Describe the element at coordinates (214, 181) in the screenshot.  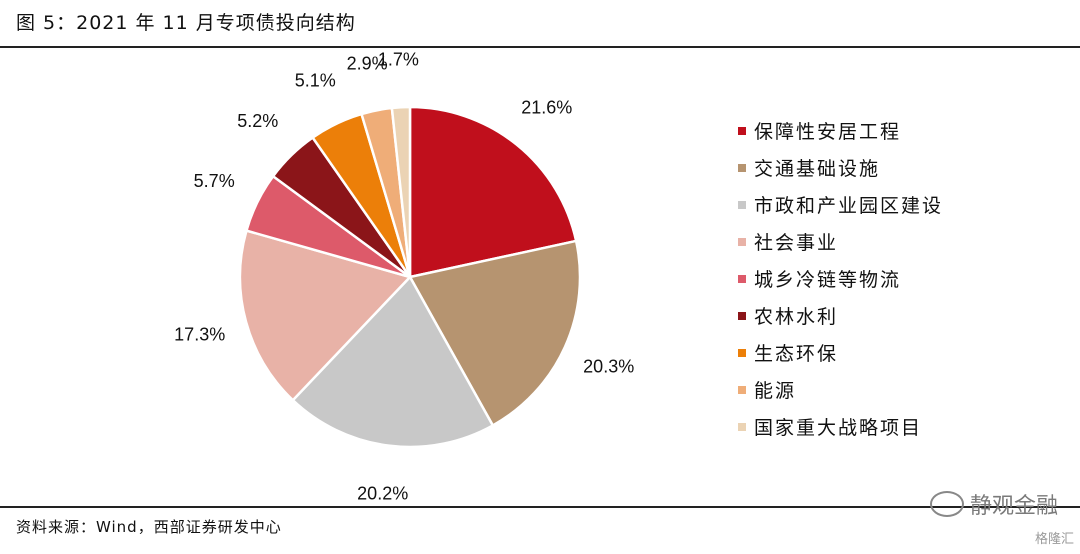
I see `data-label-5: 5.7%` at that location.